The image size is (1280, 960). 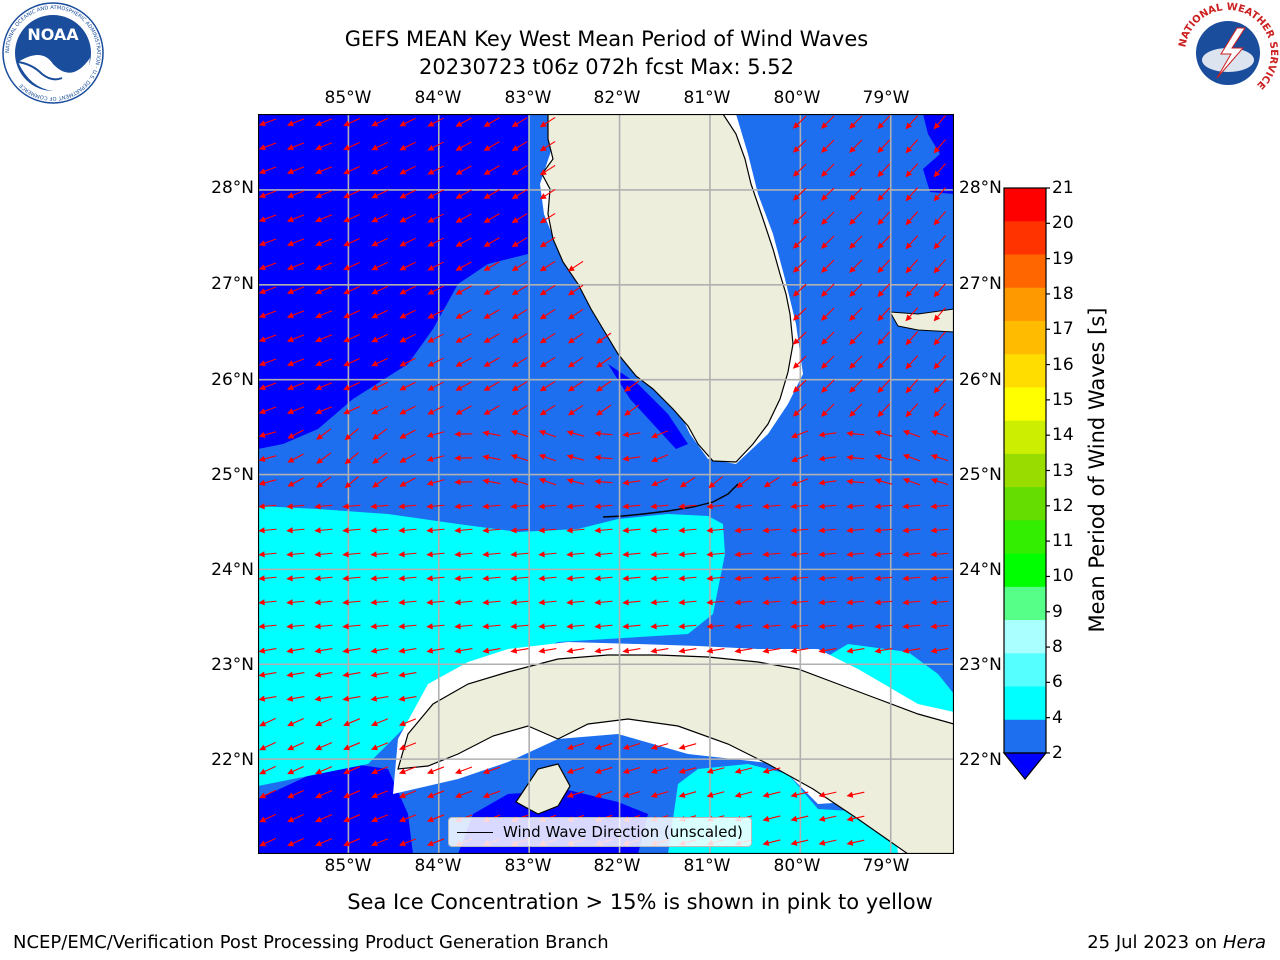 What do you see at coordinates (623, 832) in the screenshot?
I see `legend-label: Wind Wave Direction (unscaled)` at bounding box center [623, 832].